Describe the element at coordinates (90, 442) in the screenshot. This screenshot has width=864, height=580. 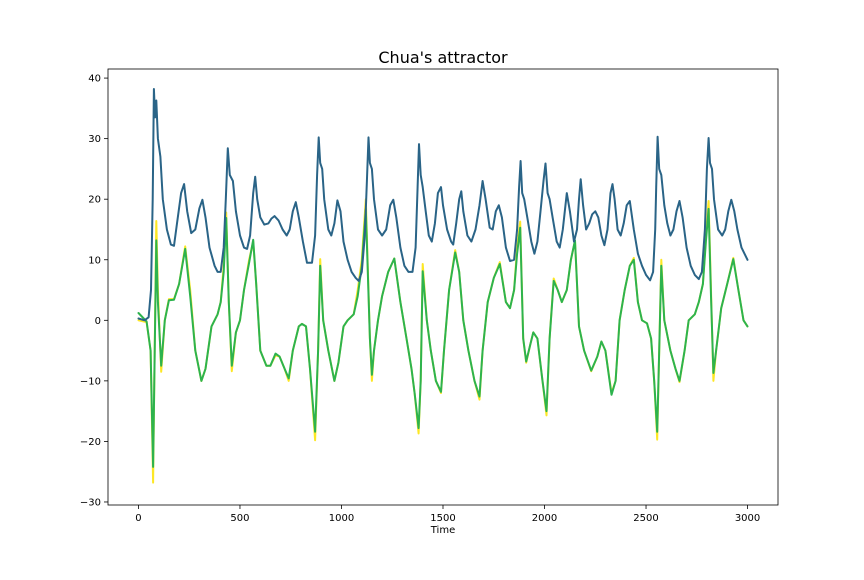
I see `y-tick-label: −20` at that location.